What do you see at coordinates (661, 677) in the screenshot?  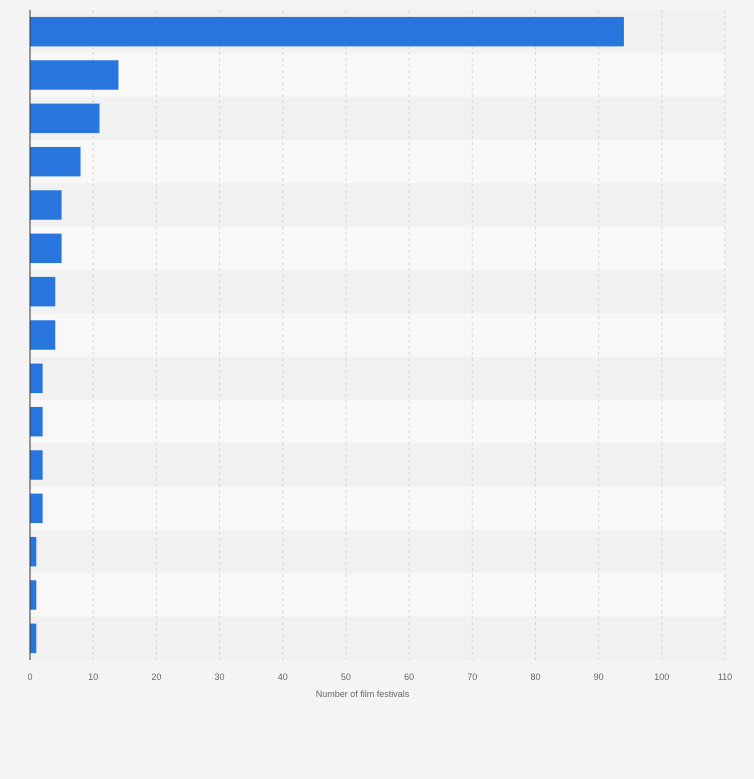 I see `x-tick-label: 100` at bounding box center [661, 677].